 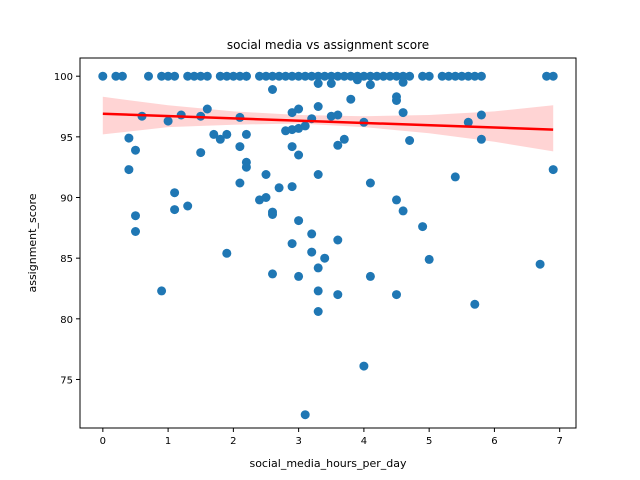 What do you see at coordinates (429, 441) in the screenshot?
I see `x-tick-label: 5` at bounding box center [429, 441].